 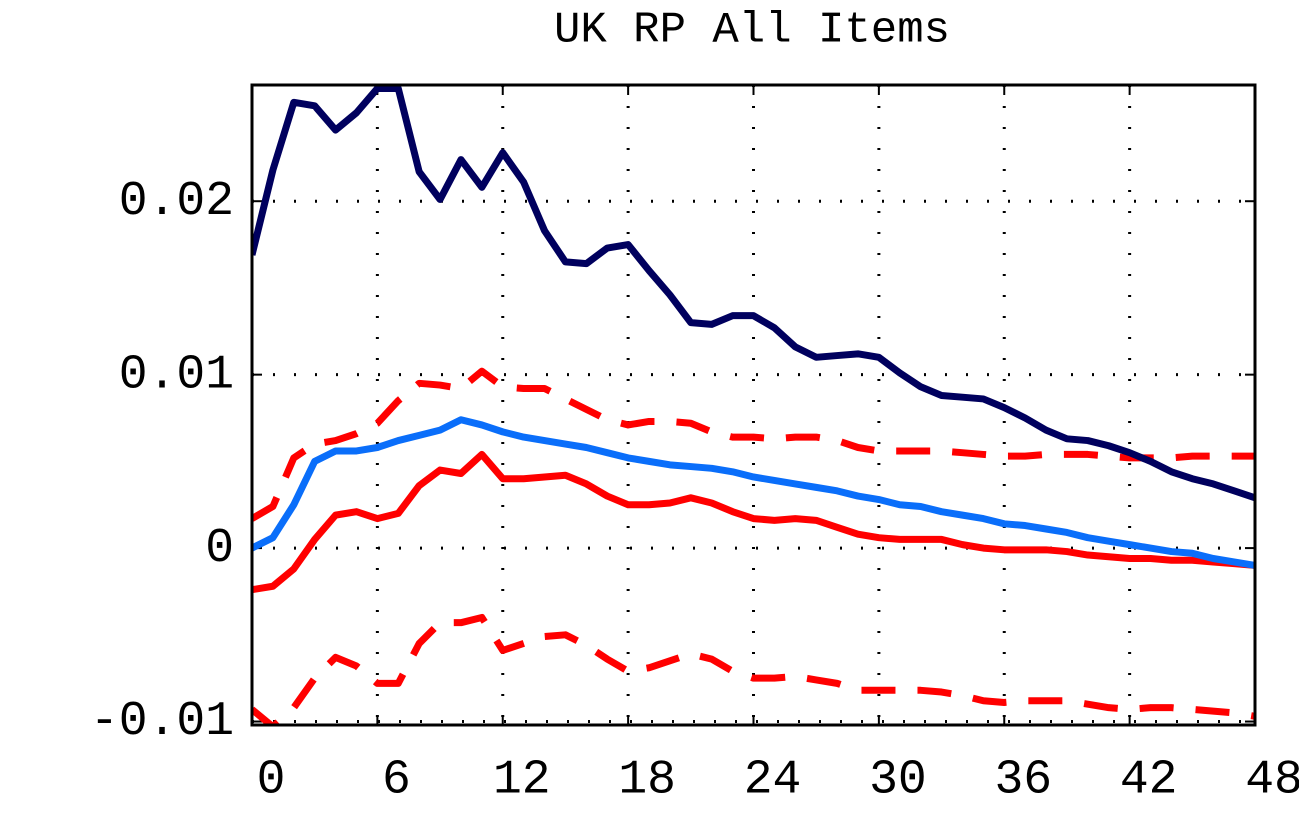 What do you see at coordinates (522, 781) in the screenshot?
I see `x-tick-label: 12` at bounding box center [522, 781].